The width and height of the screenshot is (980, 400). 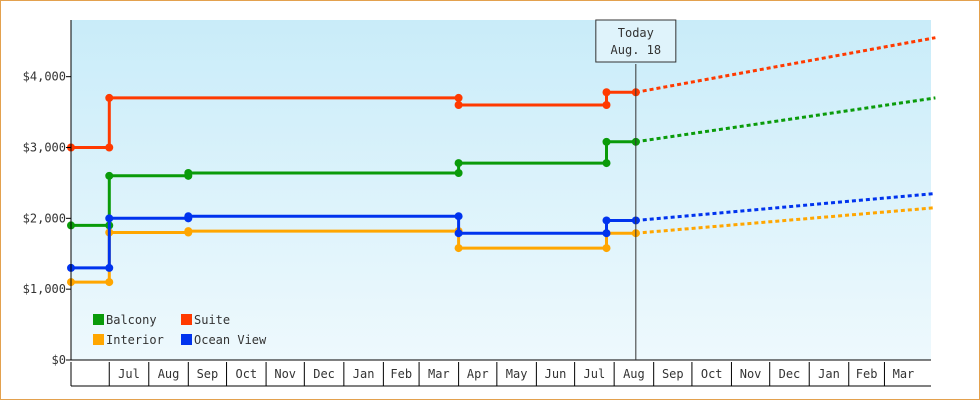 I want to click on y-tick-label: $2,000, so click(x=44, y=218).